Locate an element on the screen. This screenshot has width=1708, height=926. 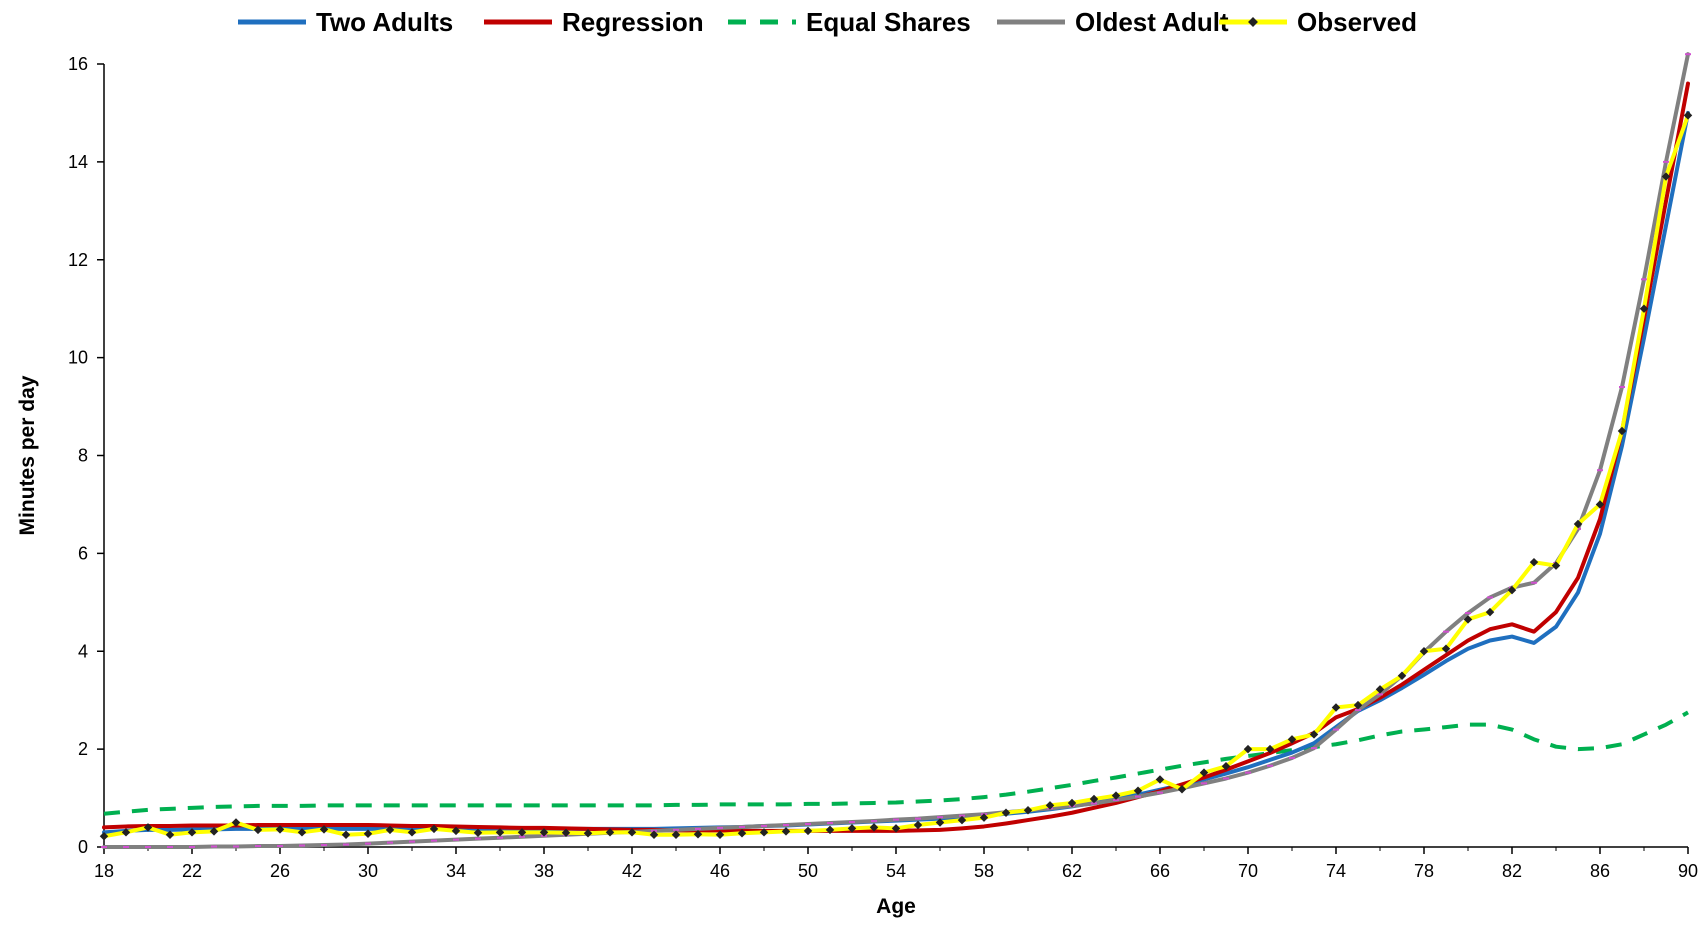
legend-item-oldest-adult: Oldest Adult is located at coordinates (1113, 22).